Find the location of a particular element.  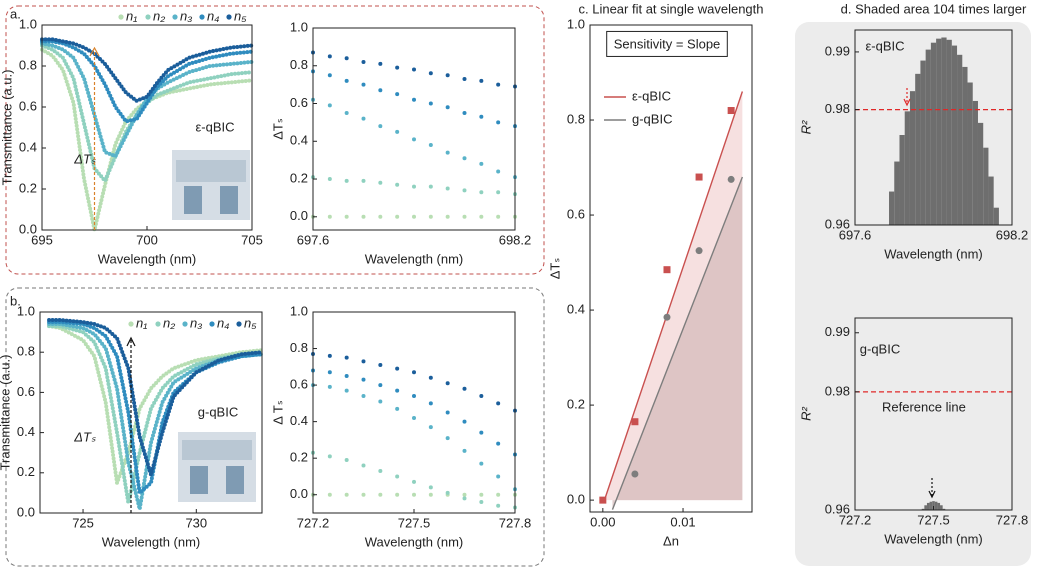

panel-label: b. is located at coordinates (15, 300).